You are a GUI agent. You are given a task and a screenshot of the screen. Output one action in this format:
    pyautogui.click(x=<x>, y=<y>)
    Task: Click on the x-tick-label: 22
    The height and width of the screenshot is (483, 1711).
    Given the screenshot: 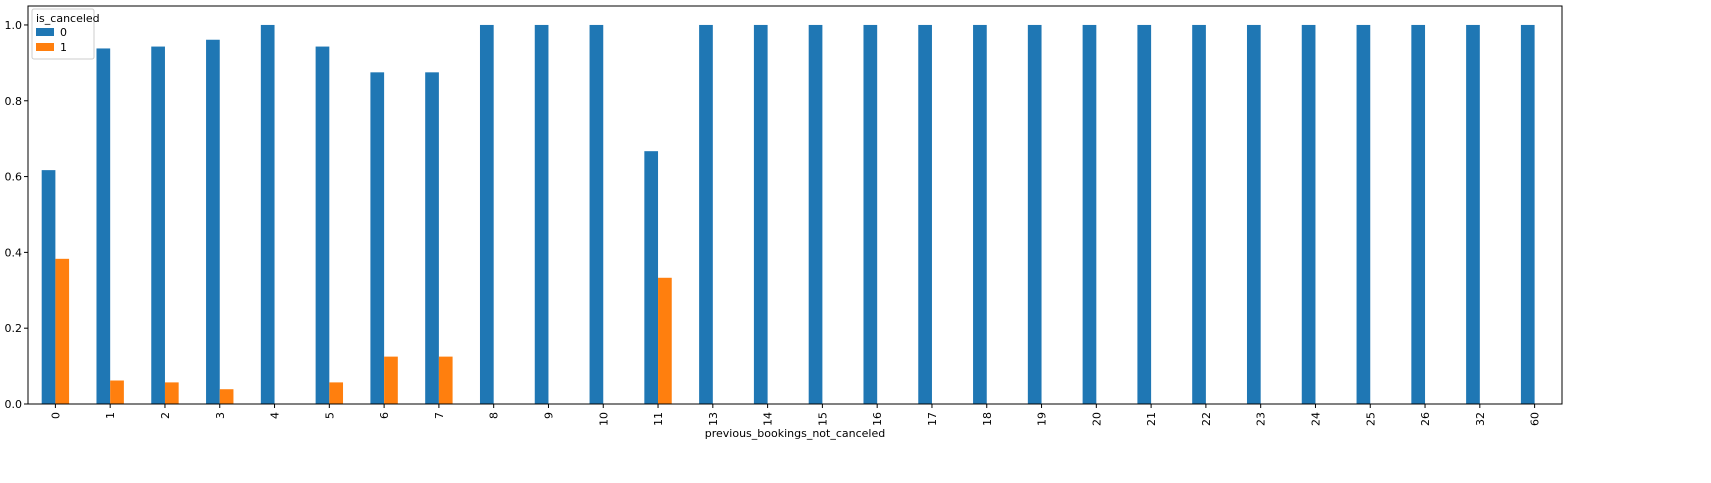 What is the action you would take?
    pyautogui.click(x=1206, y=419)
    